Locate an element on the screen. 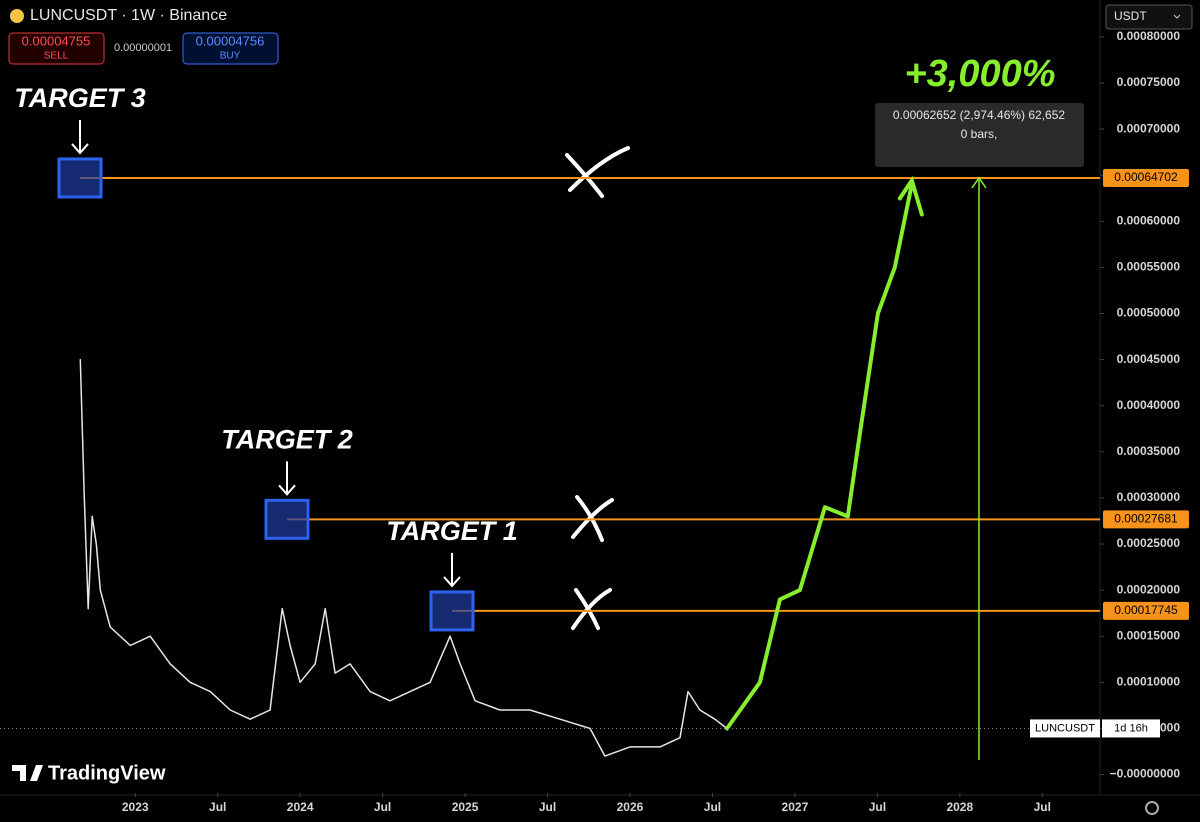 The height and width of the screenshot is (822, 1200). countdown-tag is located at coordinates (1131, 728).